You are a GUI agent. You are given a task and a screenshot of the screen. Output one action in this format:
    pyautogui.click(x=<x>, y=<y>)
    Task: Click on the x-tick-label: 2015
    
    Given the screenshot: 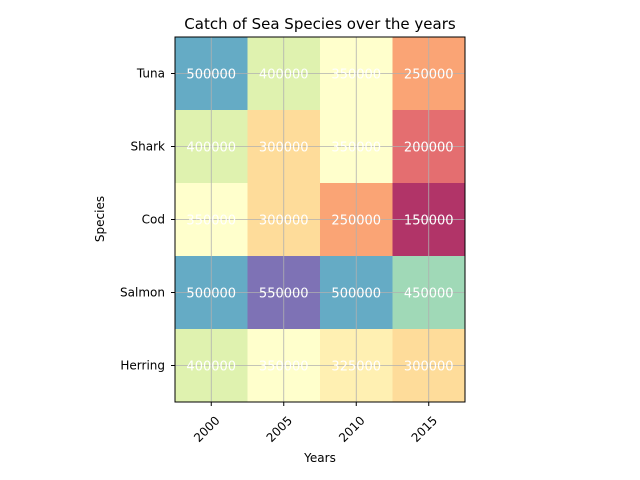 What is the action you would take?
    pyautogui.click(x=424, y=428)
    